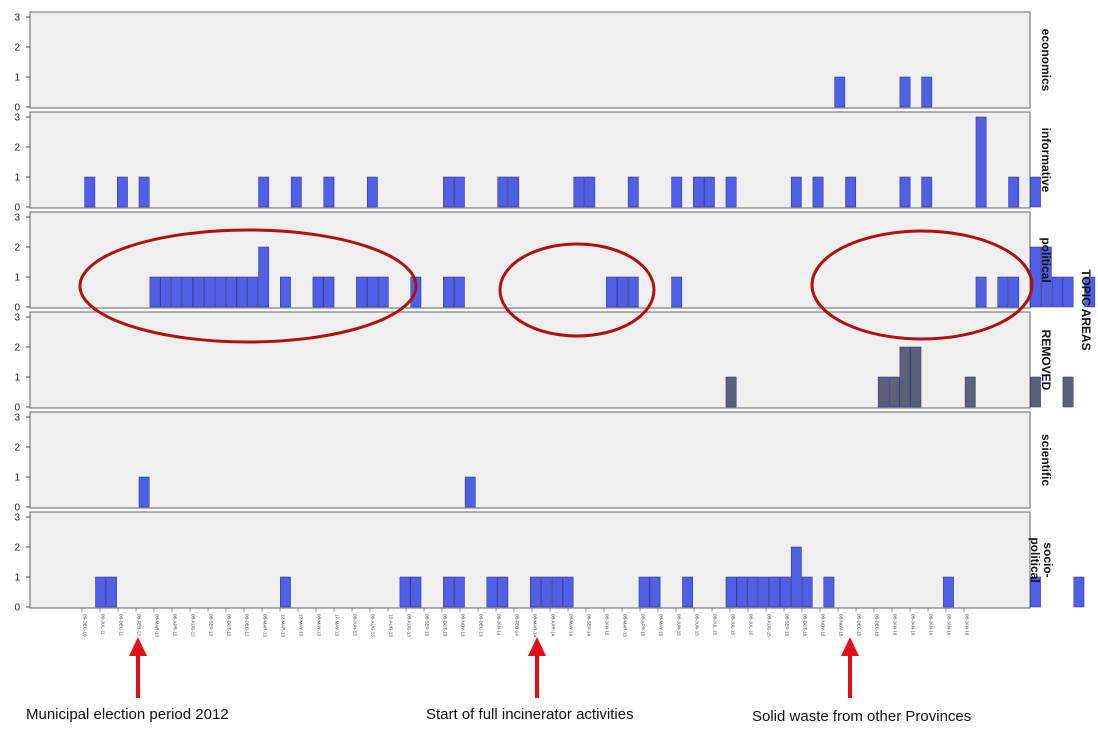 The width and height of the screenshot is (1098, 730). I want to click on y-tick-label: 1, so click(17, 278).